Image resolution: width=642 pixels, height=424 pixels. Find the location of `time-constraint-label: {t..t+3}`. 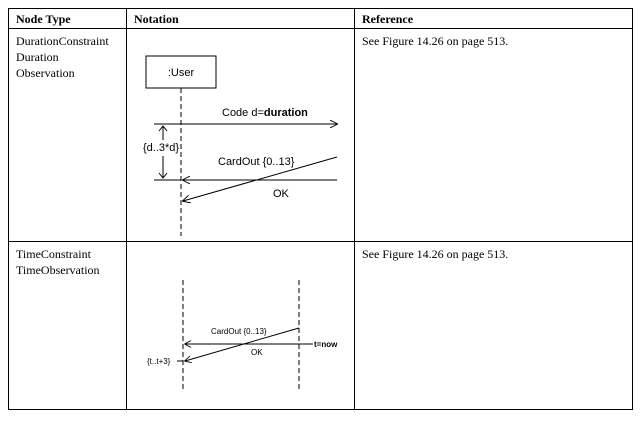

time-constraint-label: {t..t+3} is located at coordinates (159, 361).